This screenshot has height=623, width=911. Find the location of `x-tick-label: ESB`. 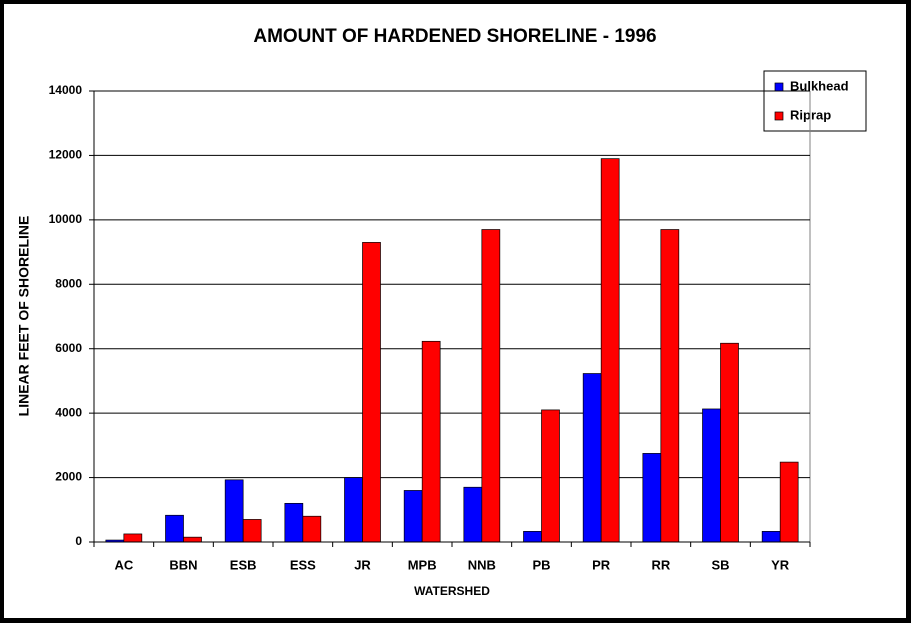

x-tick-label: ESB is located at coordinates (243, 564).